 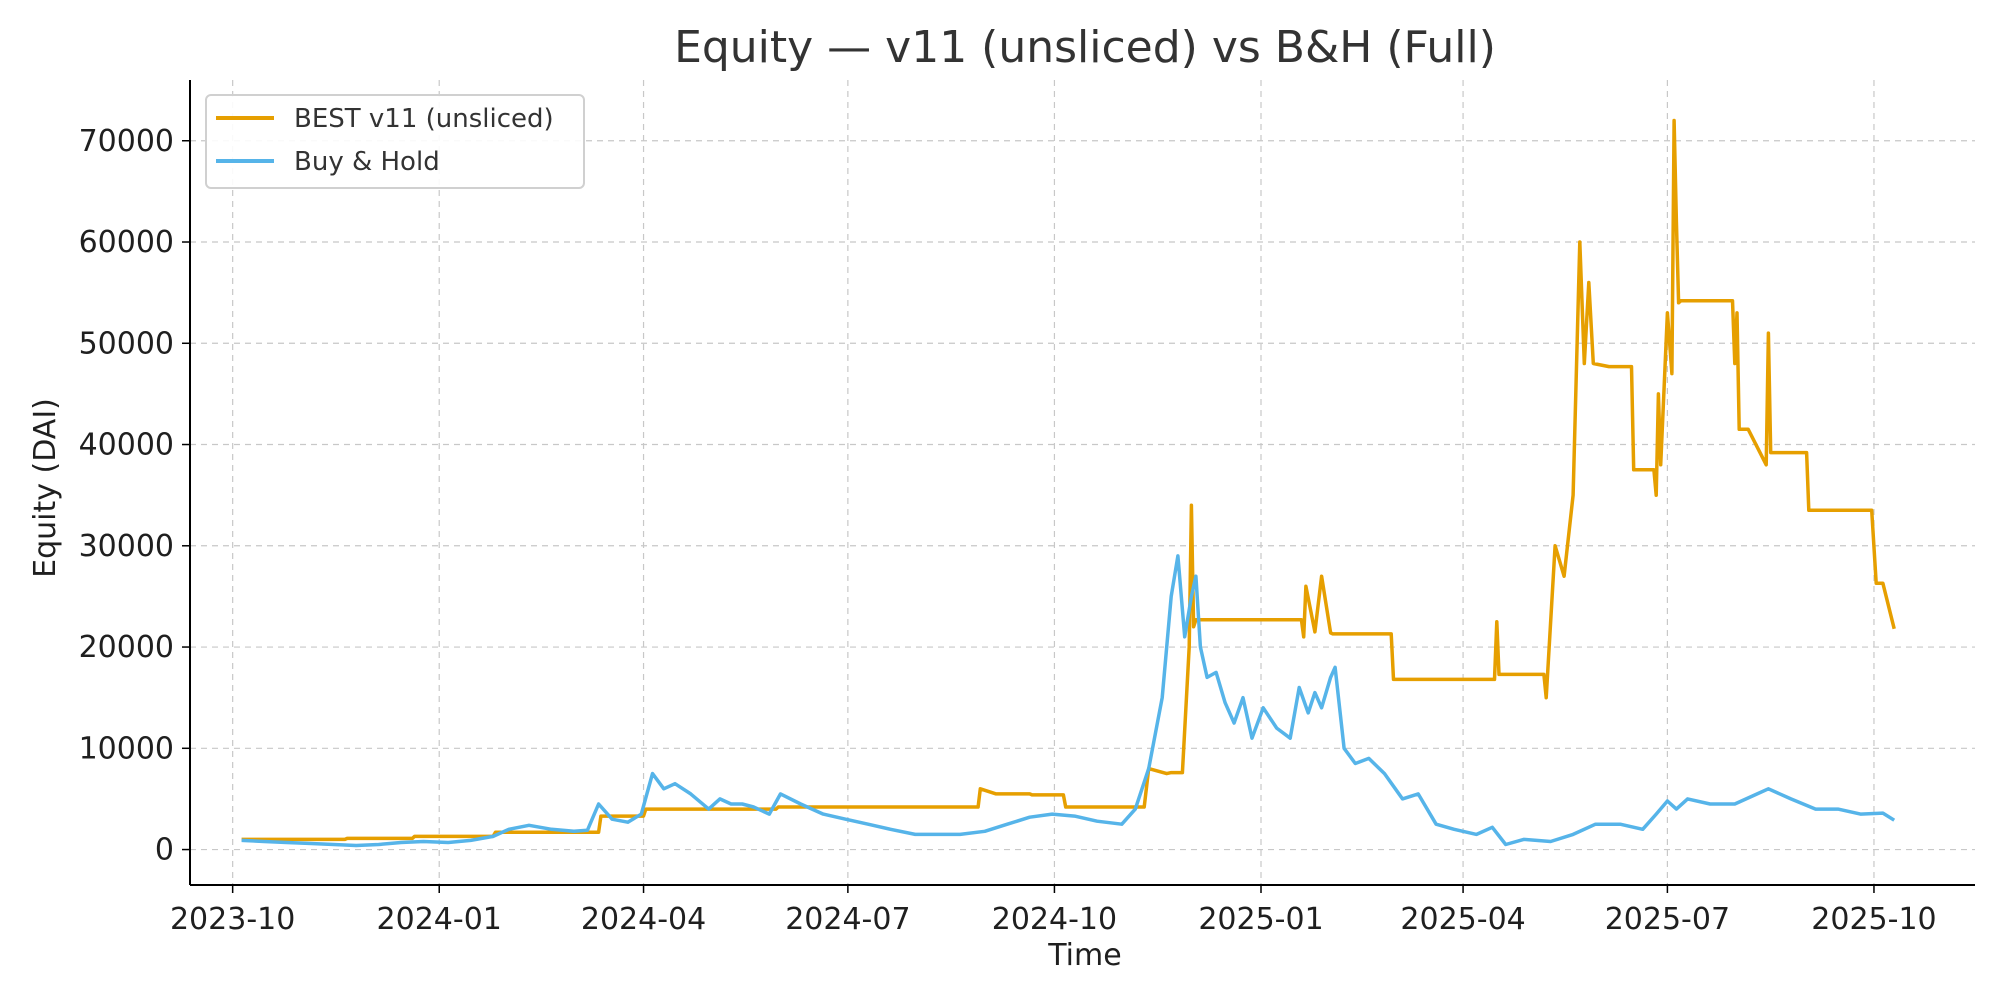 I want to click on y-tick-label: 30000, so click(x=126, y=546).